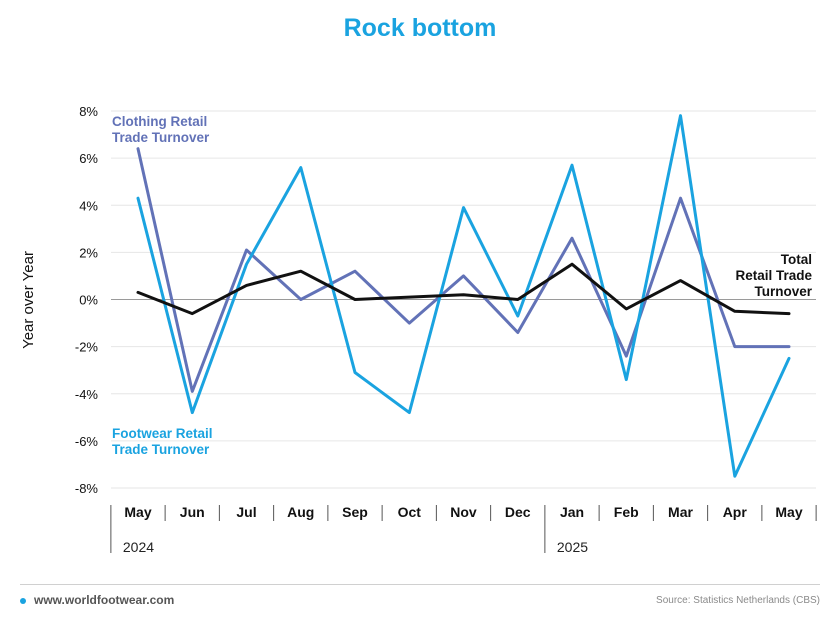  What do you see at coordinates (410, 512) in the screenshot?
I see `x-tick-label: Oct` at bounding box center [410, 512].